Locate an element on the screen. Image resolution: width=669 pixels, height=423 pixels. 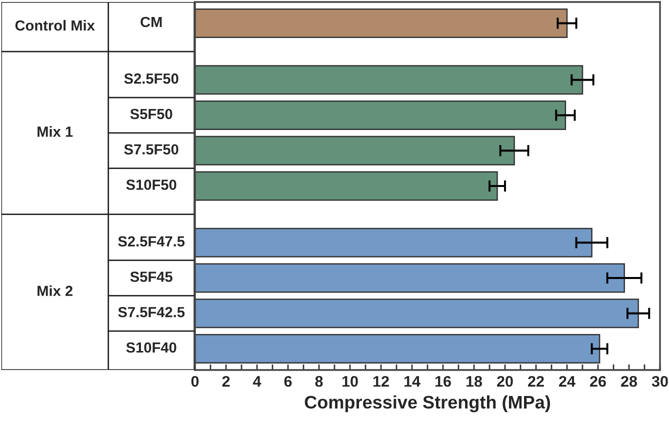
x-tick-label: 18 is located at coordinates (474, 381).